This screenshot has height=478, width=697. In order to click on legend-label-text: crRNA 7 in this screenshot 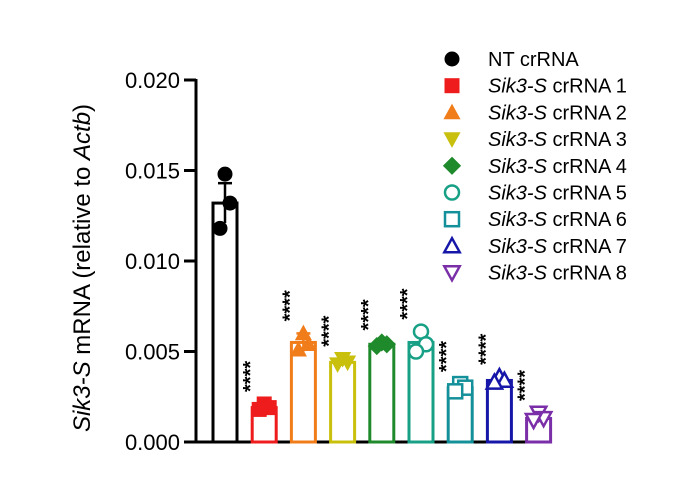, I will do `click(587, 247)`.